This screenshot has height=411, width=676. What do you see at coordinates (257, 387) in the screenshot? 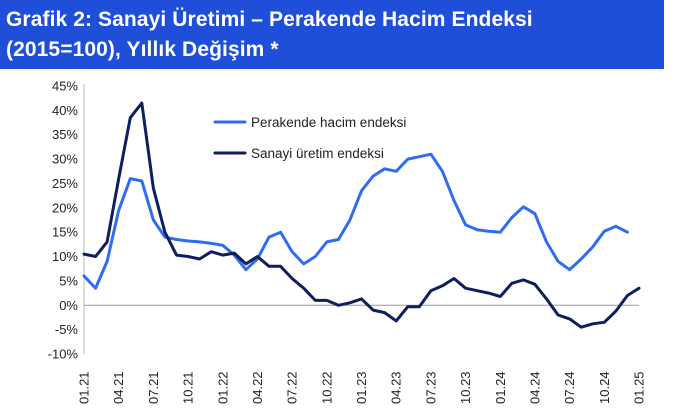
I see `x-tick-label: 04.22` at bounding box center [257, 387].